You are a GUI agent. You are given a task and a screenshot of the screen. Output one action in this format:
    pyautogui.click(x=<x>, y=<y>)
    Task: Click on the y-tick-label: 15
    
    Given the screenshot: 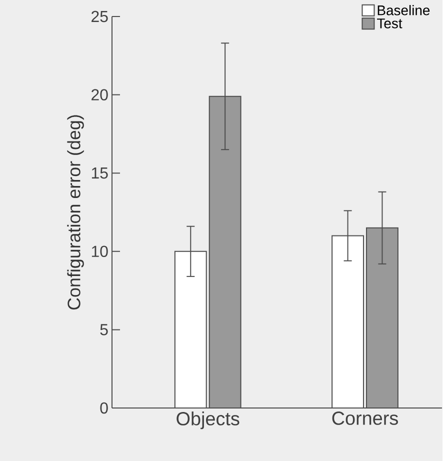 What is the action you would take?
    pyautogui.click(x=100, y=173)
    